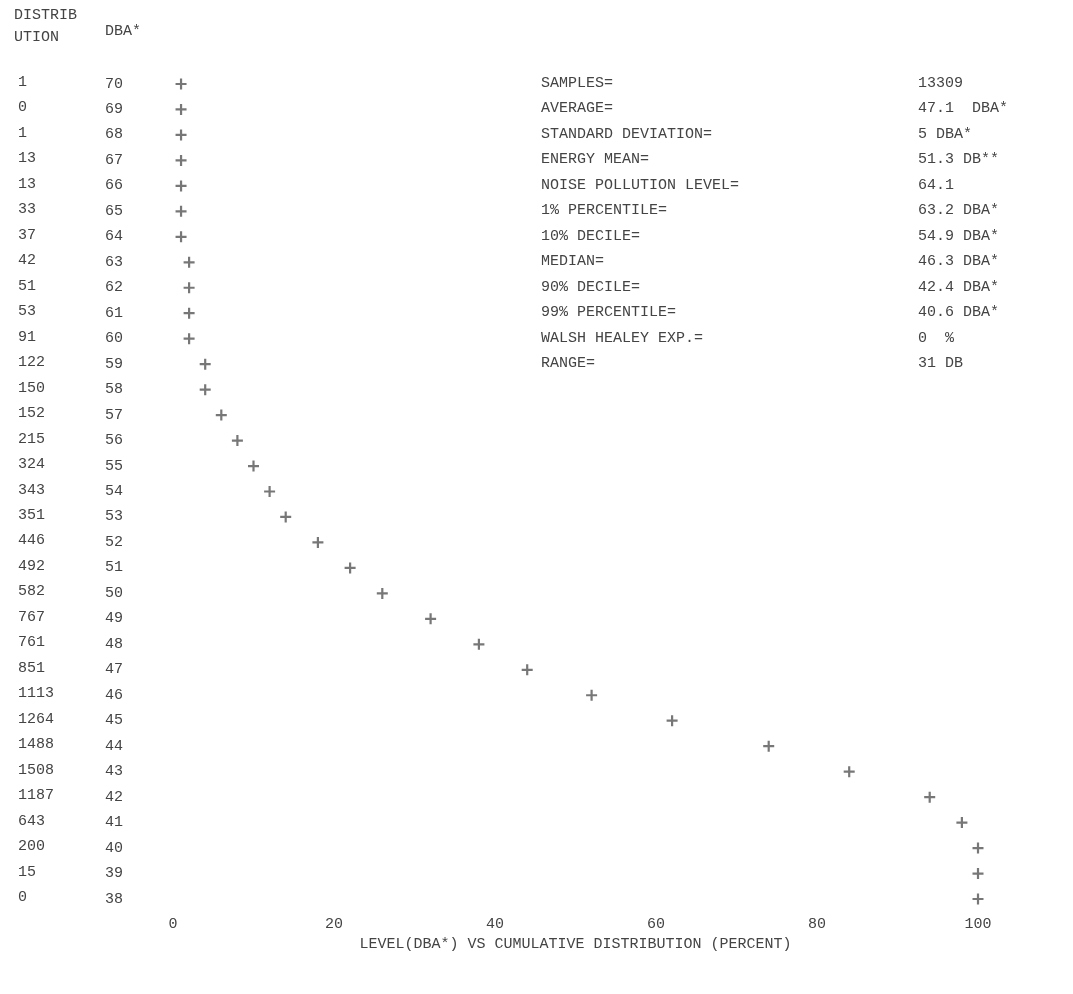 This screenshot has width=1073, height=994. Describe the element at coordinates (123, 31) in the screenshot. I see `y-axis-title: DBA*` at that location.